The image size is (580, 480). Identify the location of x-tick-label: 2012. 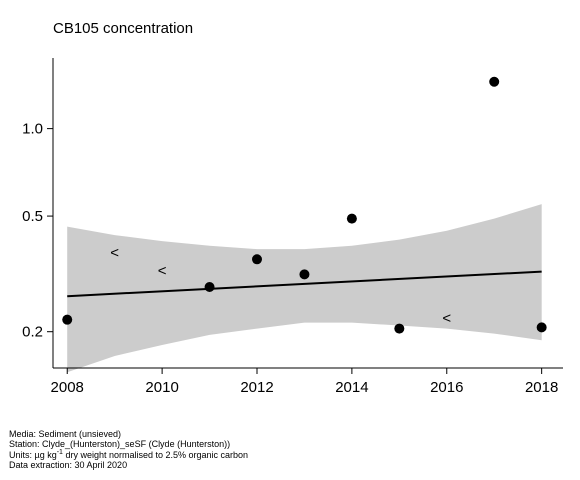
(256, 387).